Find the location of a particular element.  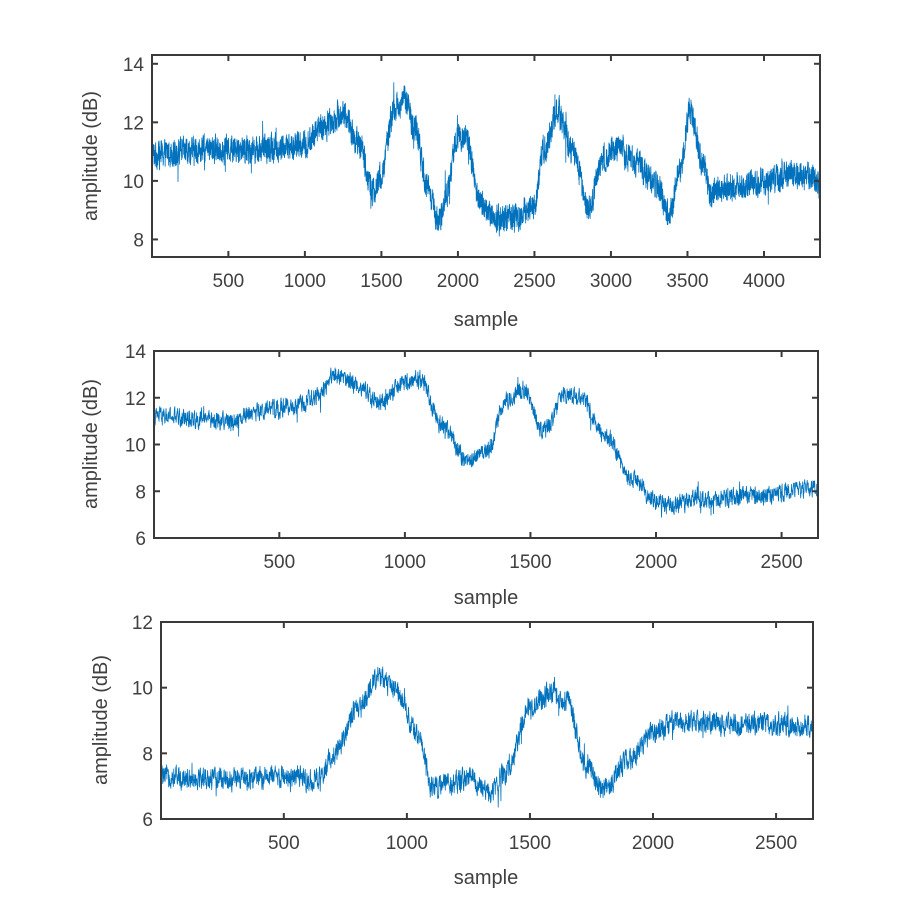

x-tick-label: 3000 is located at coordinates (611, 281).